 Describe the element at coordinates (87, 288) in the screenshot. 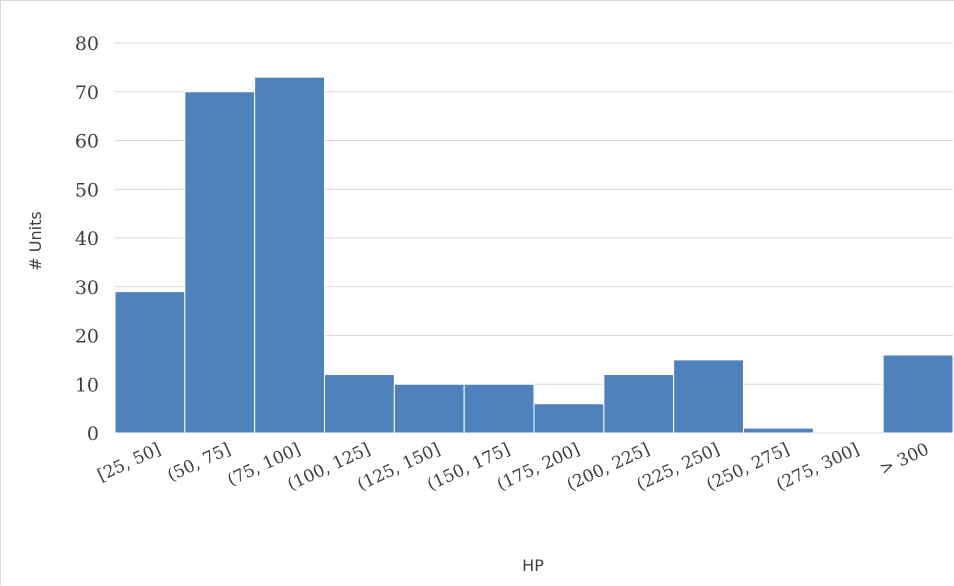

I see `y-tick-label: 30` at that location.